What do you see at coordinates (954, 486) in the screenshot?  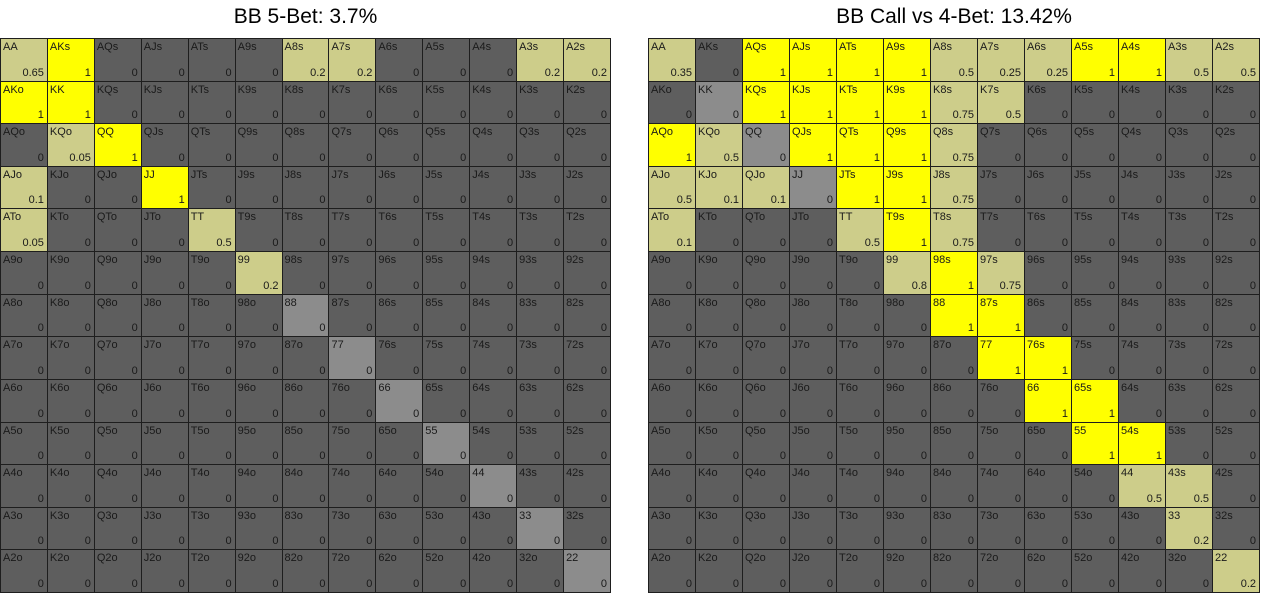 I see `hand-cell: 84o 0` at bounding box center [954, 486].